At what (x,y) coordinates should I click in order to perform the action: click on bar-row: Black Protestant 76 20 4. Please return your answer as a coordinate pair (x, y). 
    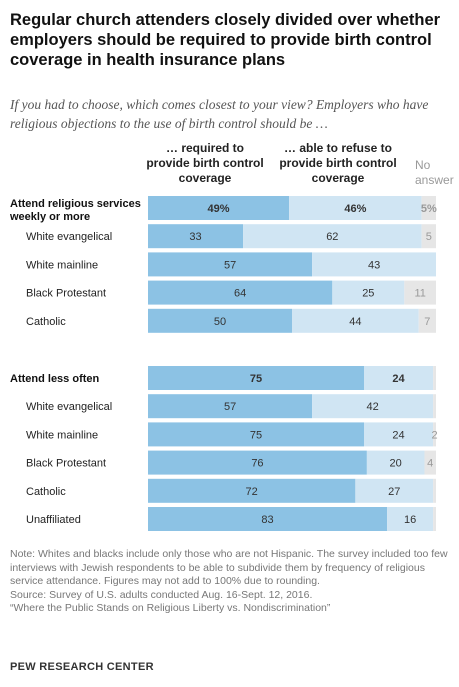
    Looking at the image, I should click on (231, 462).